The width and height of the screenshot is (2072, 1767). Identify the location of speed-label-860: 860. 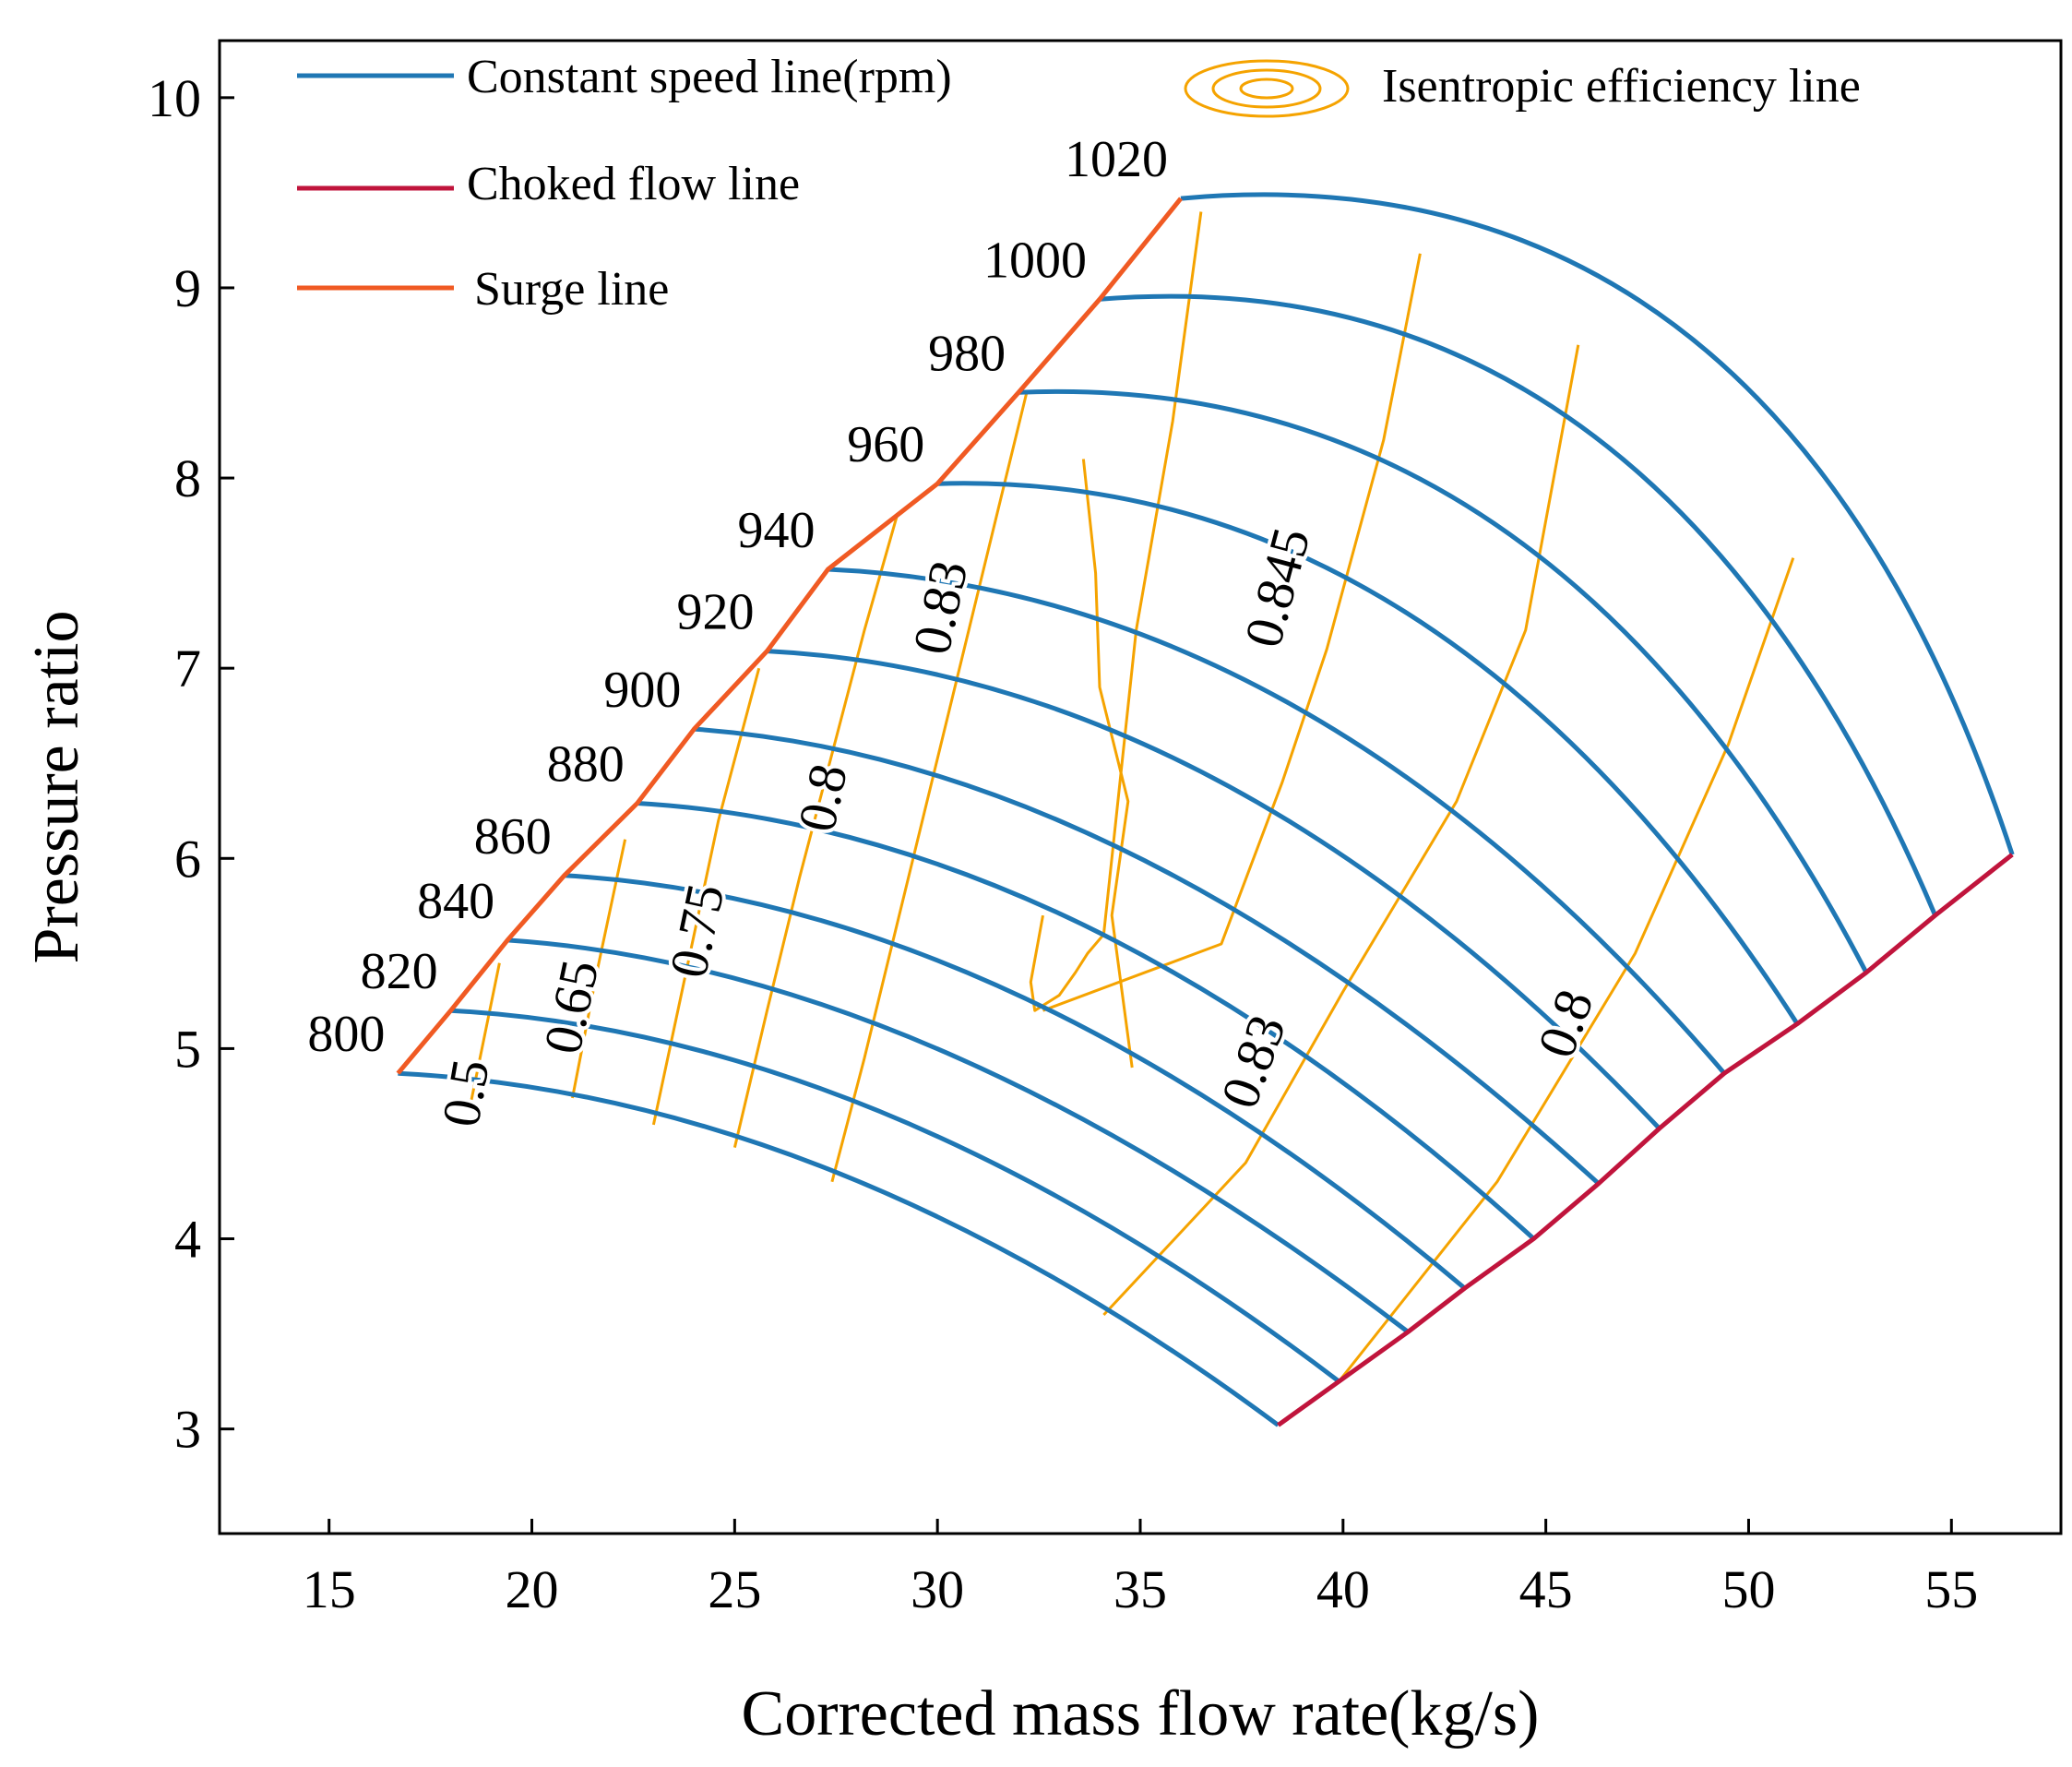
(513, 837).